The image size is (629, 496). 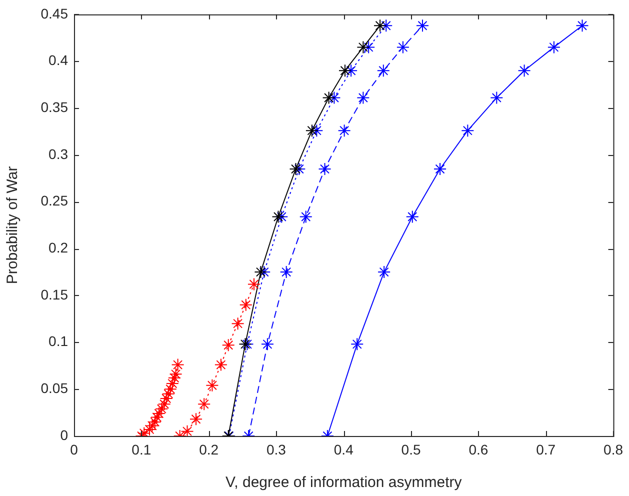 I want to click on y-tick-label: 0.3, so click(x=58, y=154).